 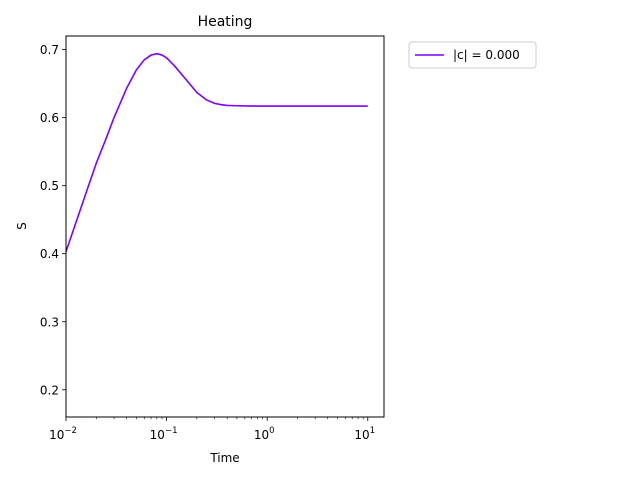 What do you see at coordinates (212, 429) in the screenshot?
I see `x-axis: 10⁻² 10⁻¹ 10⁰ 10¹` at bounding box center [212, 429].